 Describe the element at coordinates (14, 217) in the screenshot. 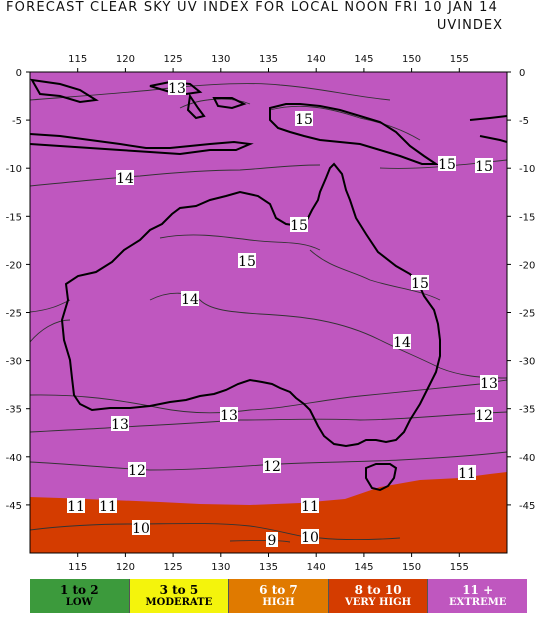

I see `lat-tick-label-left: -15` at that location.